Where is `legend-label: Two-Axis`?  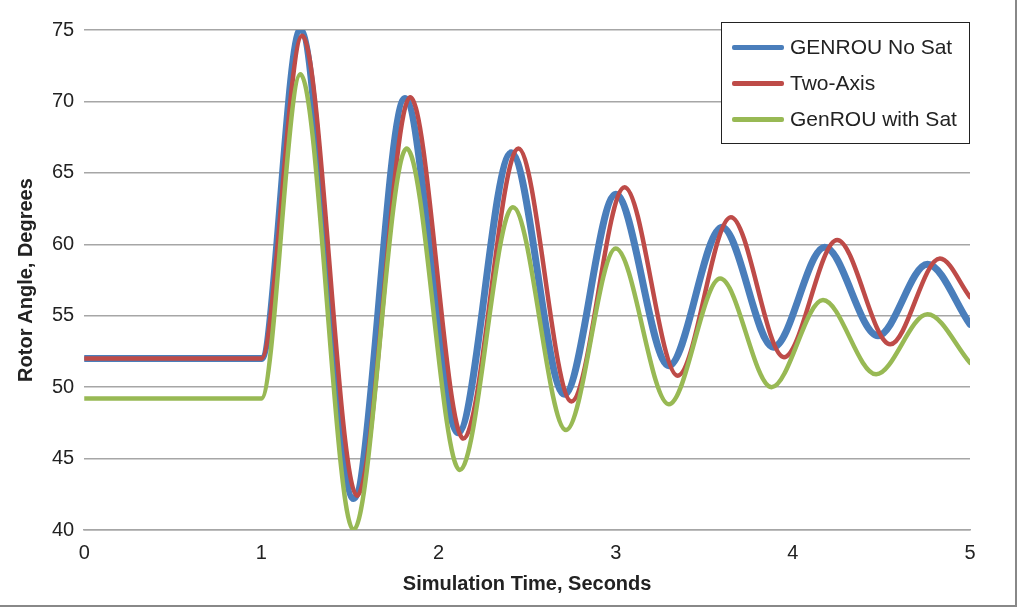 legend-label: Two-Axis is located at coordinates (833, 83).